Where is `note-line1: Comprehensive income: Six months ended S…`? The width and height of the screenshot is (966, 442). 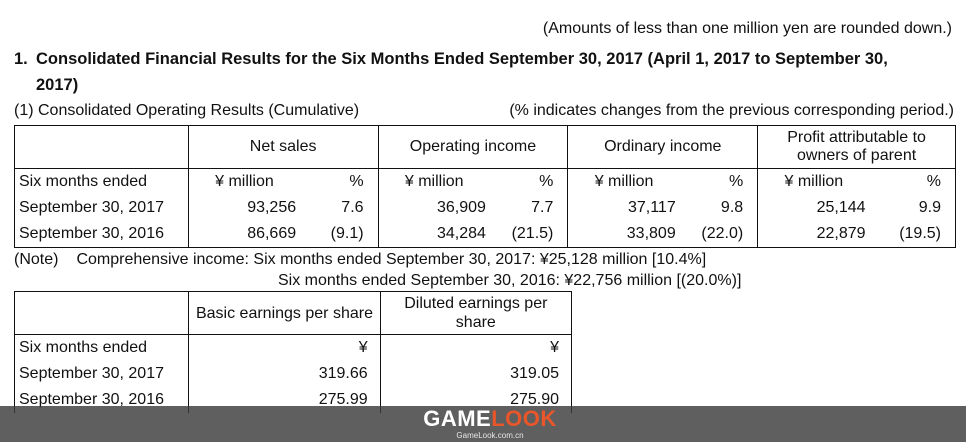
note-line1: Comprehensive income: Six months ended S… is located at coordinates (391, 259).